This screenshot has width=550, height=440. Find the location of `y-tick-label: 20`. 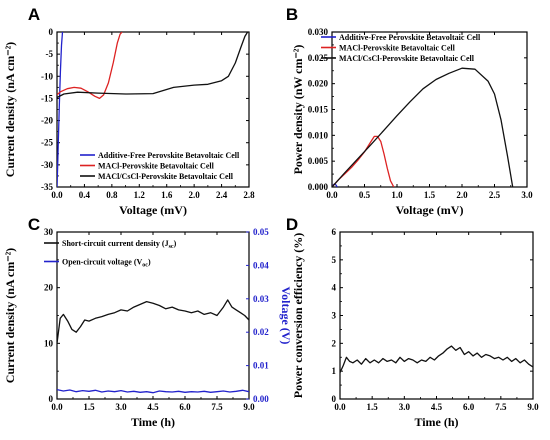

y-tick-label: 20 is located at coordinates (49, 288).